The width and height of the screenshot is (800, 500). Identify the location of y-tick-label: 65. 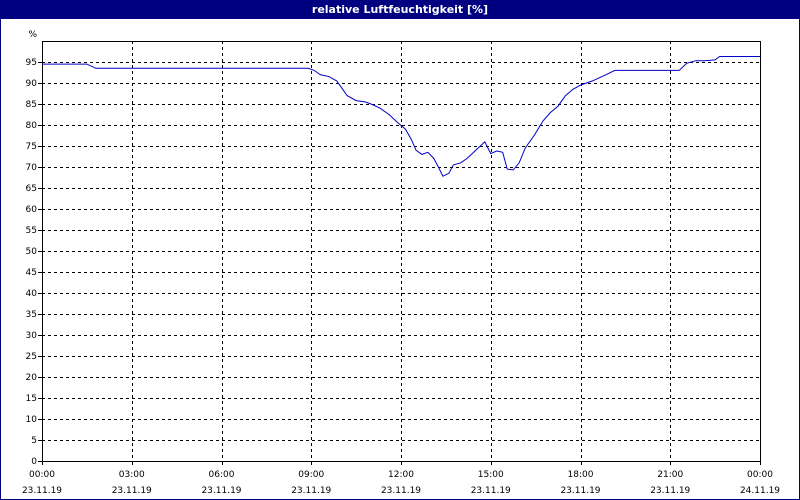
(31, 189).